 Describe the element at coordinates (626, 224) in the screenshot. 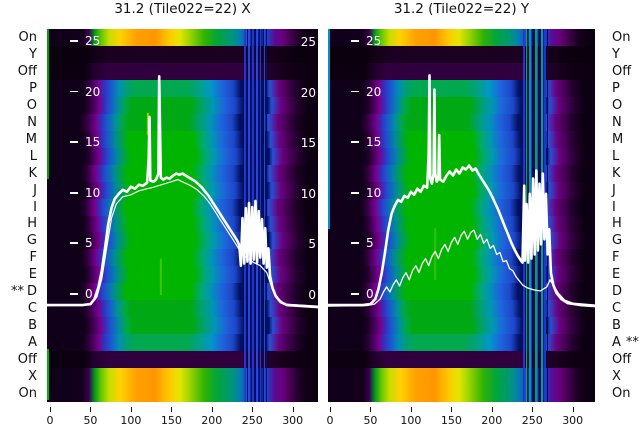

I see `row-label-h-11: H` at that location.